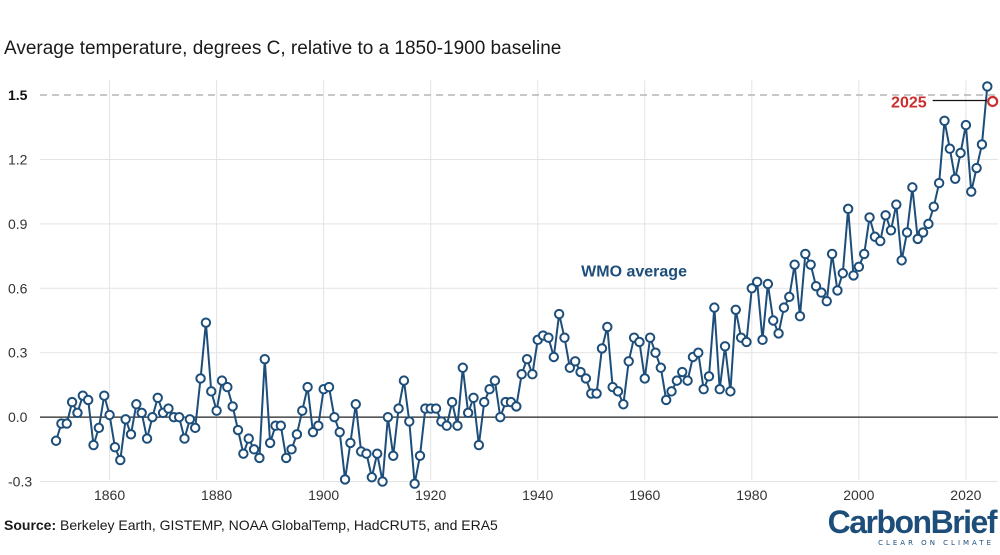  What do you see at coordinates (912, 522) in the screenshot?
I see `logo-wordmark: CarbonBrief` at bounding box center [912, 522].